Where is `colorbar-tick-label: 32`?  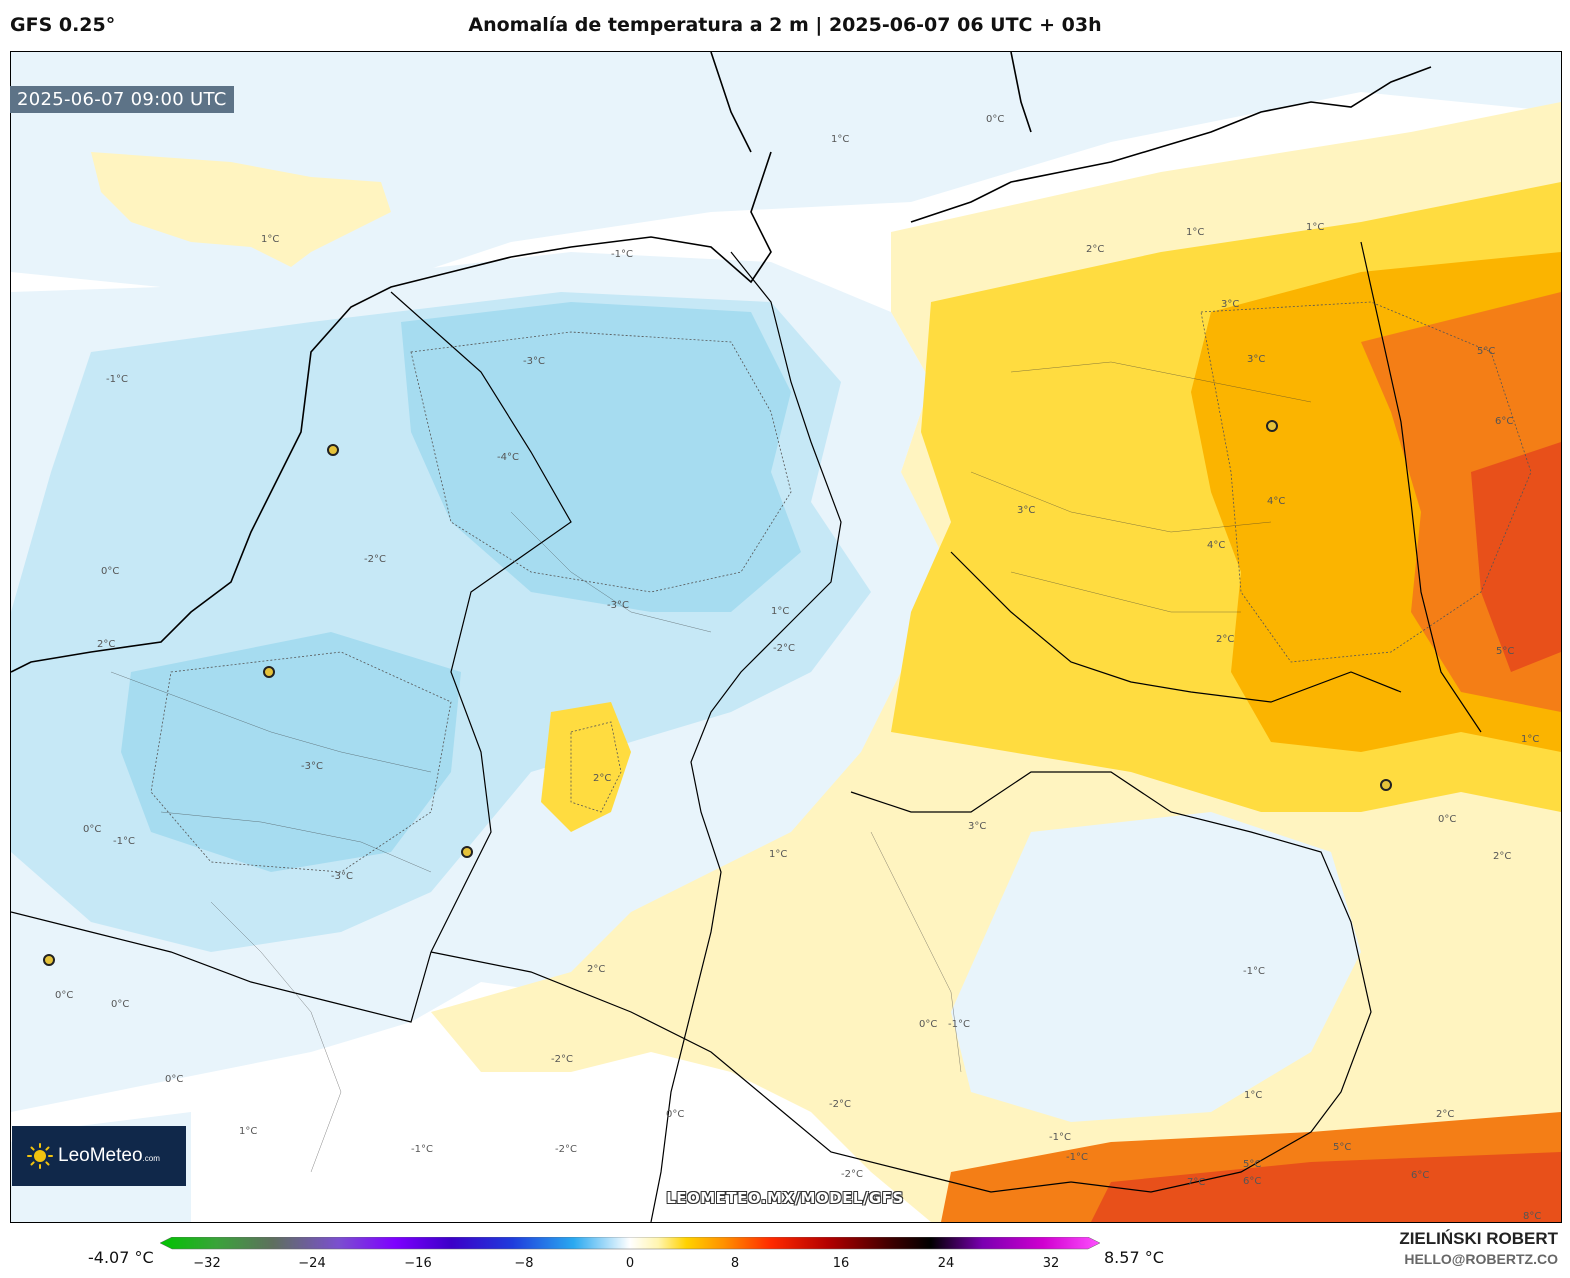
colorbar-tick-label: 32 is located at coordinates (1051, 1263).